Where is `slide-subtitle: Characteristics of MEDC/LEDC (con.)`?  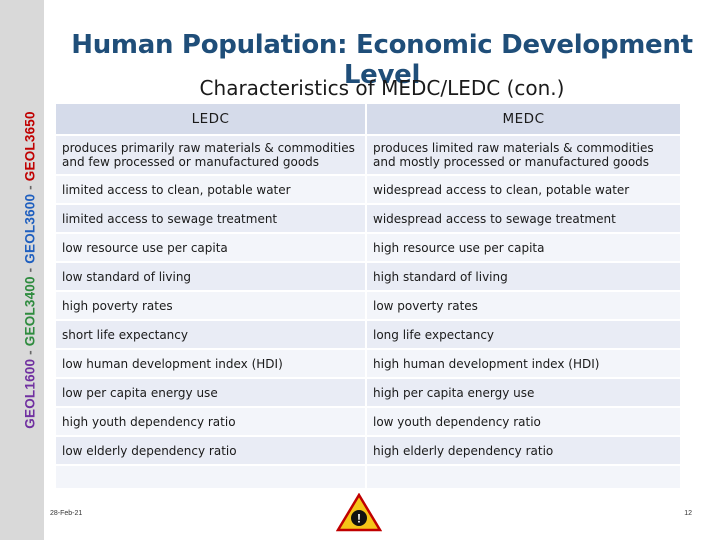 slide-subtitle: Characteristics of MEDC/LEDC (con.) is located at coordinates (382, 88).